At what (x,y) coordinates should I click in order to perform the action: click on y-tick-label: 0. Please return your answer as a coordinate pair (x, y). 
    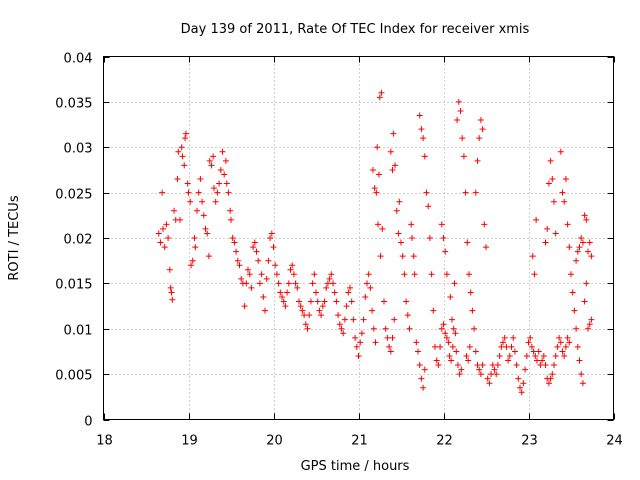
    Looking at the image, I should click on (88, 422).